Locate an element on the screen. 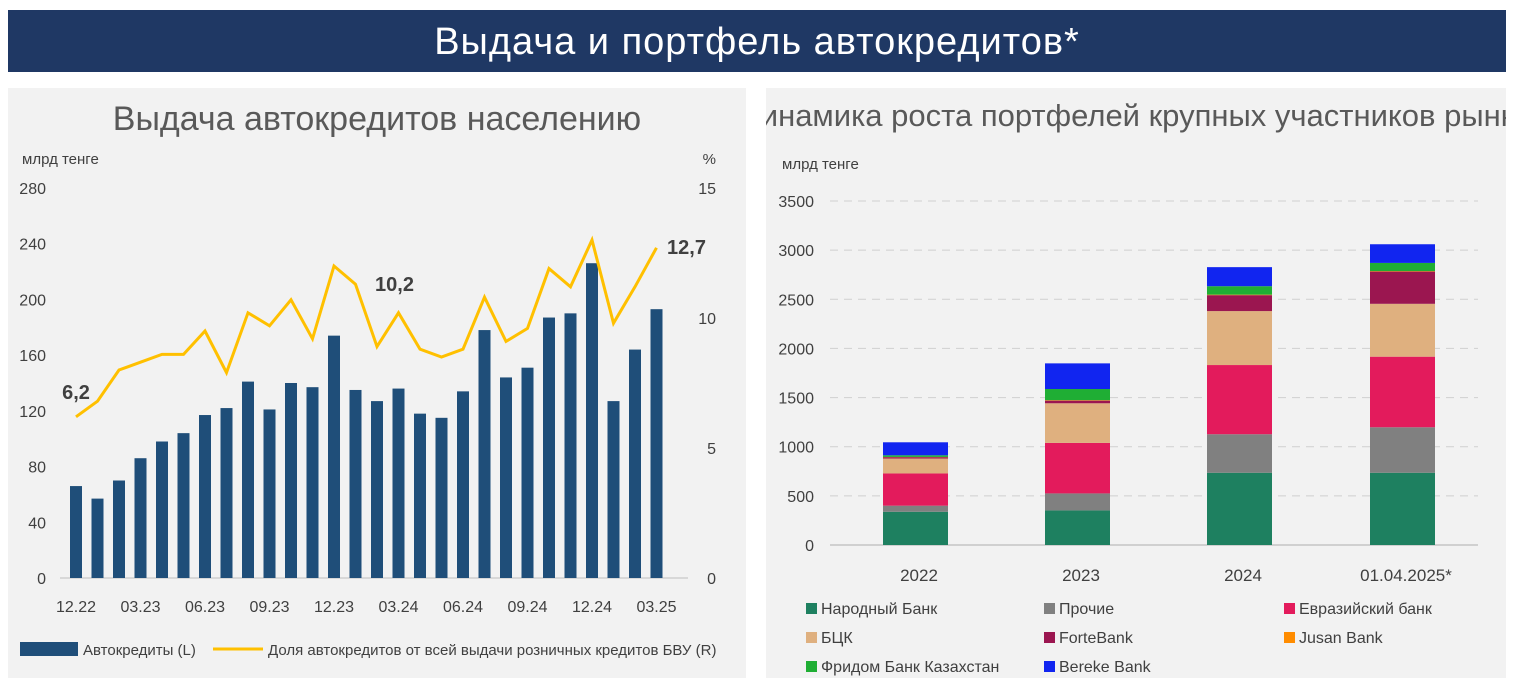 The height and width of the screenshot is (688, 1515). y-tick-left: 80 is located at coordinates (37, 468).